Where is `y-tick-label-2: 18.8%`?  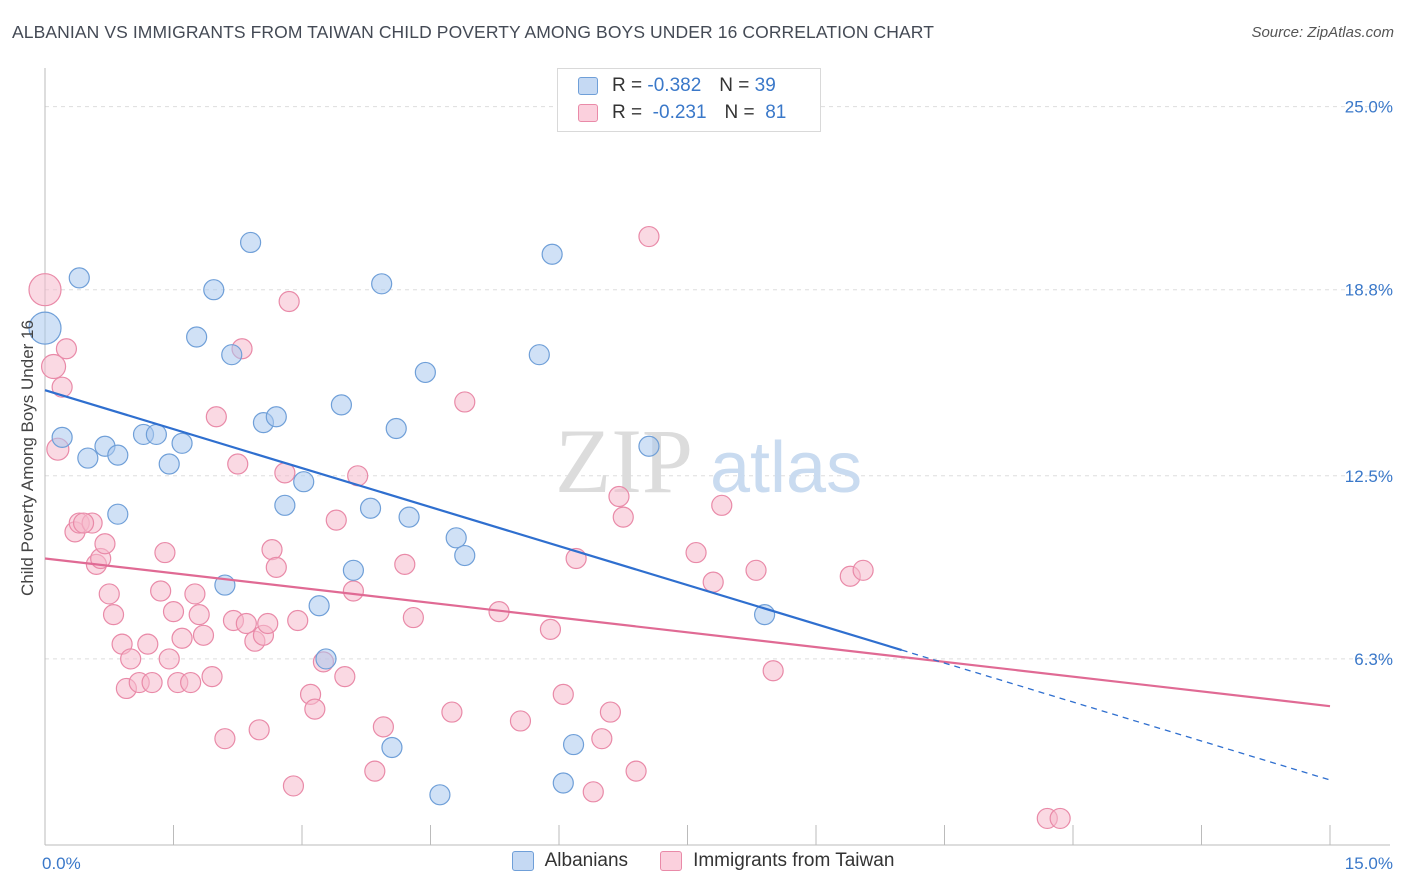
y-tick-label-2: 18.8% is located at coordinates (1369, 290).